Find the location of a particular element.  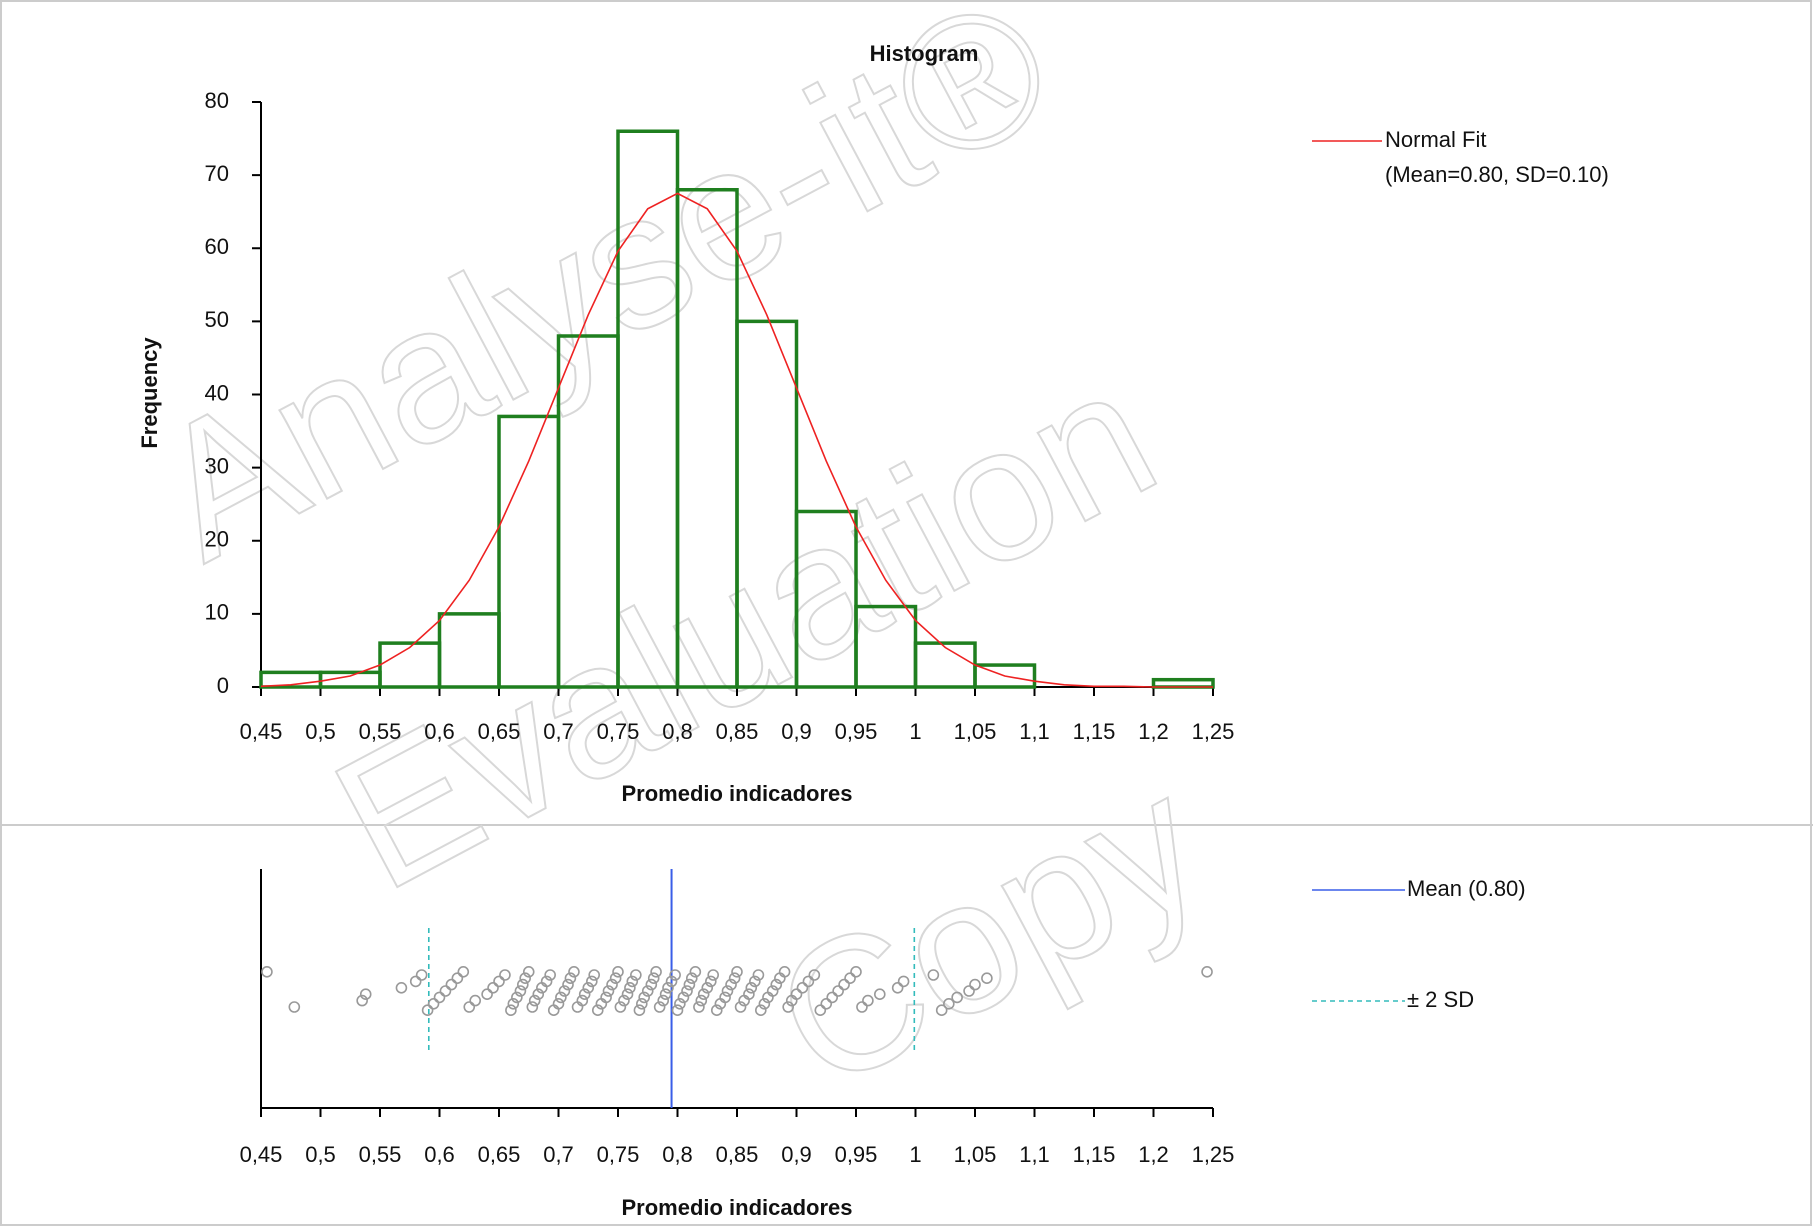

y-tick-label: 0 is located at coordinates (223, 685).